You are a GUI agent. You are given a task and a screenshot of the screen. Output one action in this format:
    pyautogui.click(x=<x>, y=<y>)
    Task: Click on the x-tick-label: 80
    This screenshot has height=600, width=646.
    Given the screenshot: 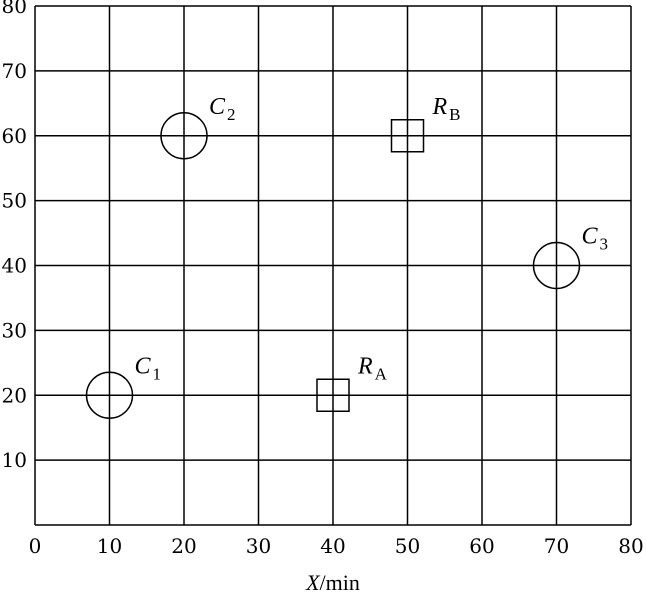 What is the action you would take?
    pyautogui.click(x=630, y=546)
    